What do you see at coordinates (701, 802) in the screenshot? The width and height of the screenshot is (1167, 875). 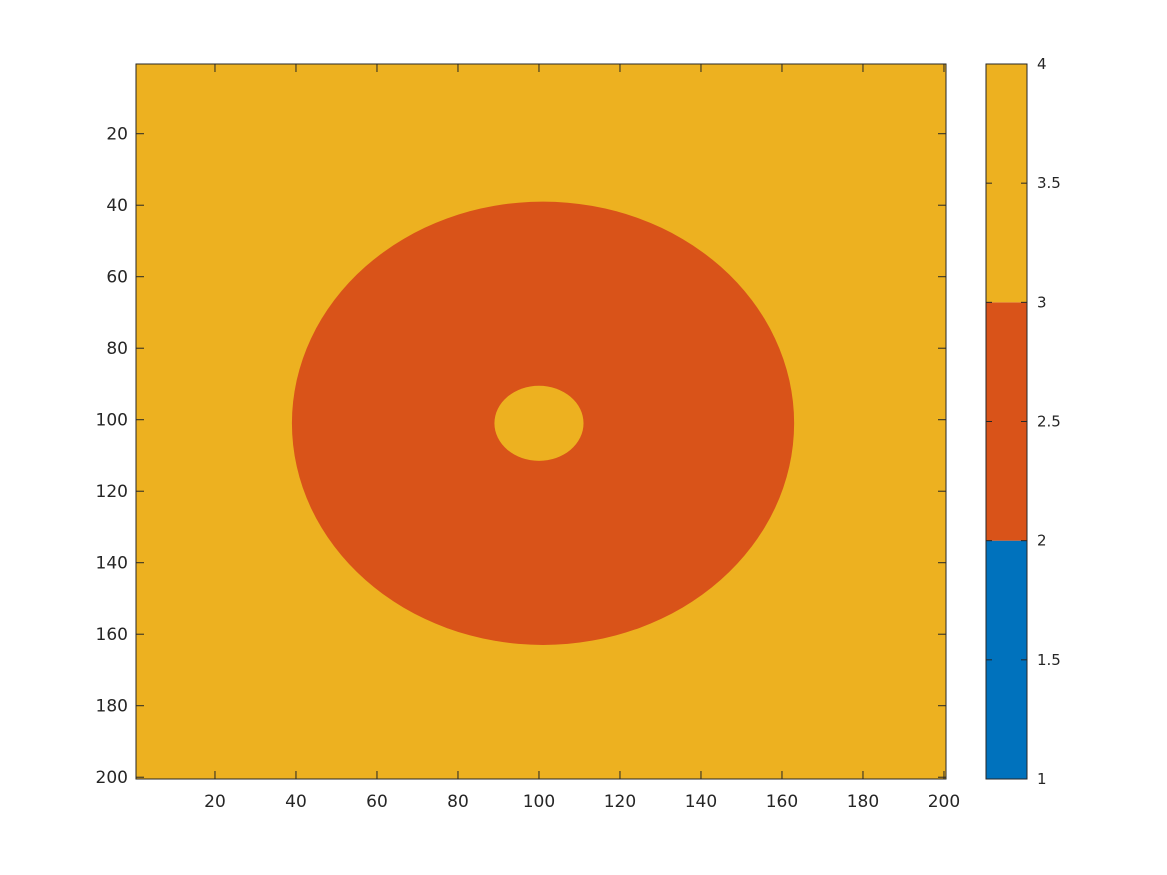 I see `x-tick-label: 140` at bounding box center [701, 802].